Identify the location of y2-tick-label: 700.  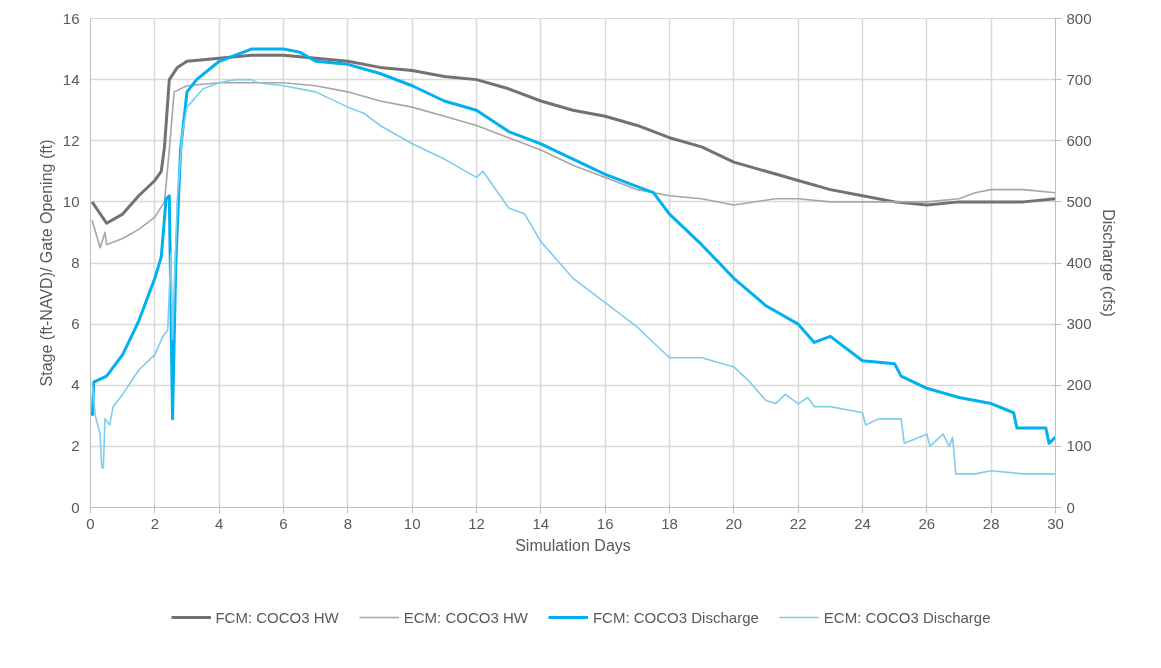
(1079, 79).